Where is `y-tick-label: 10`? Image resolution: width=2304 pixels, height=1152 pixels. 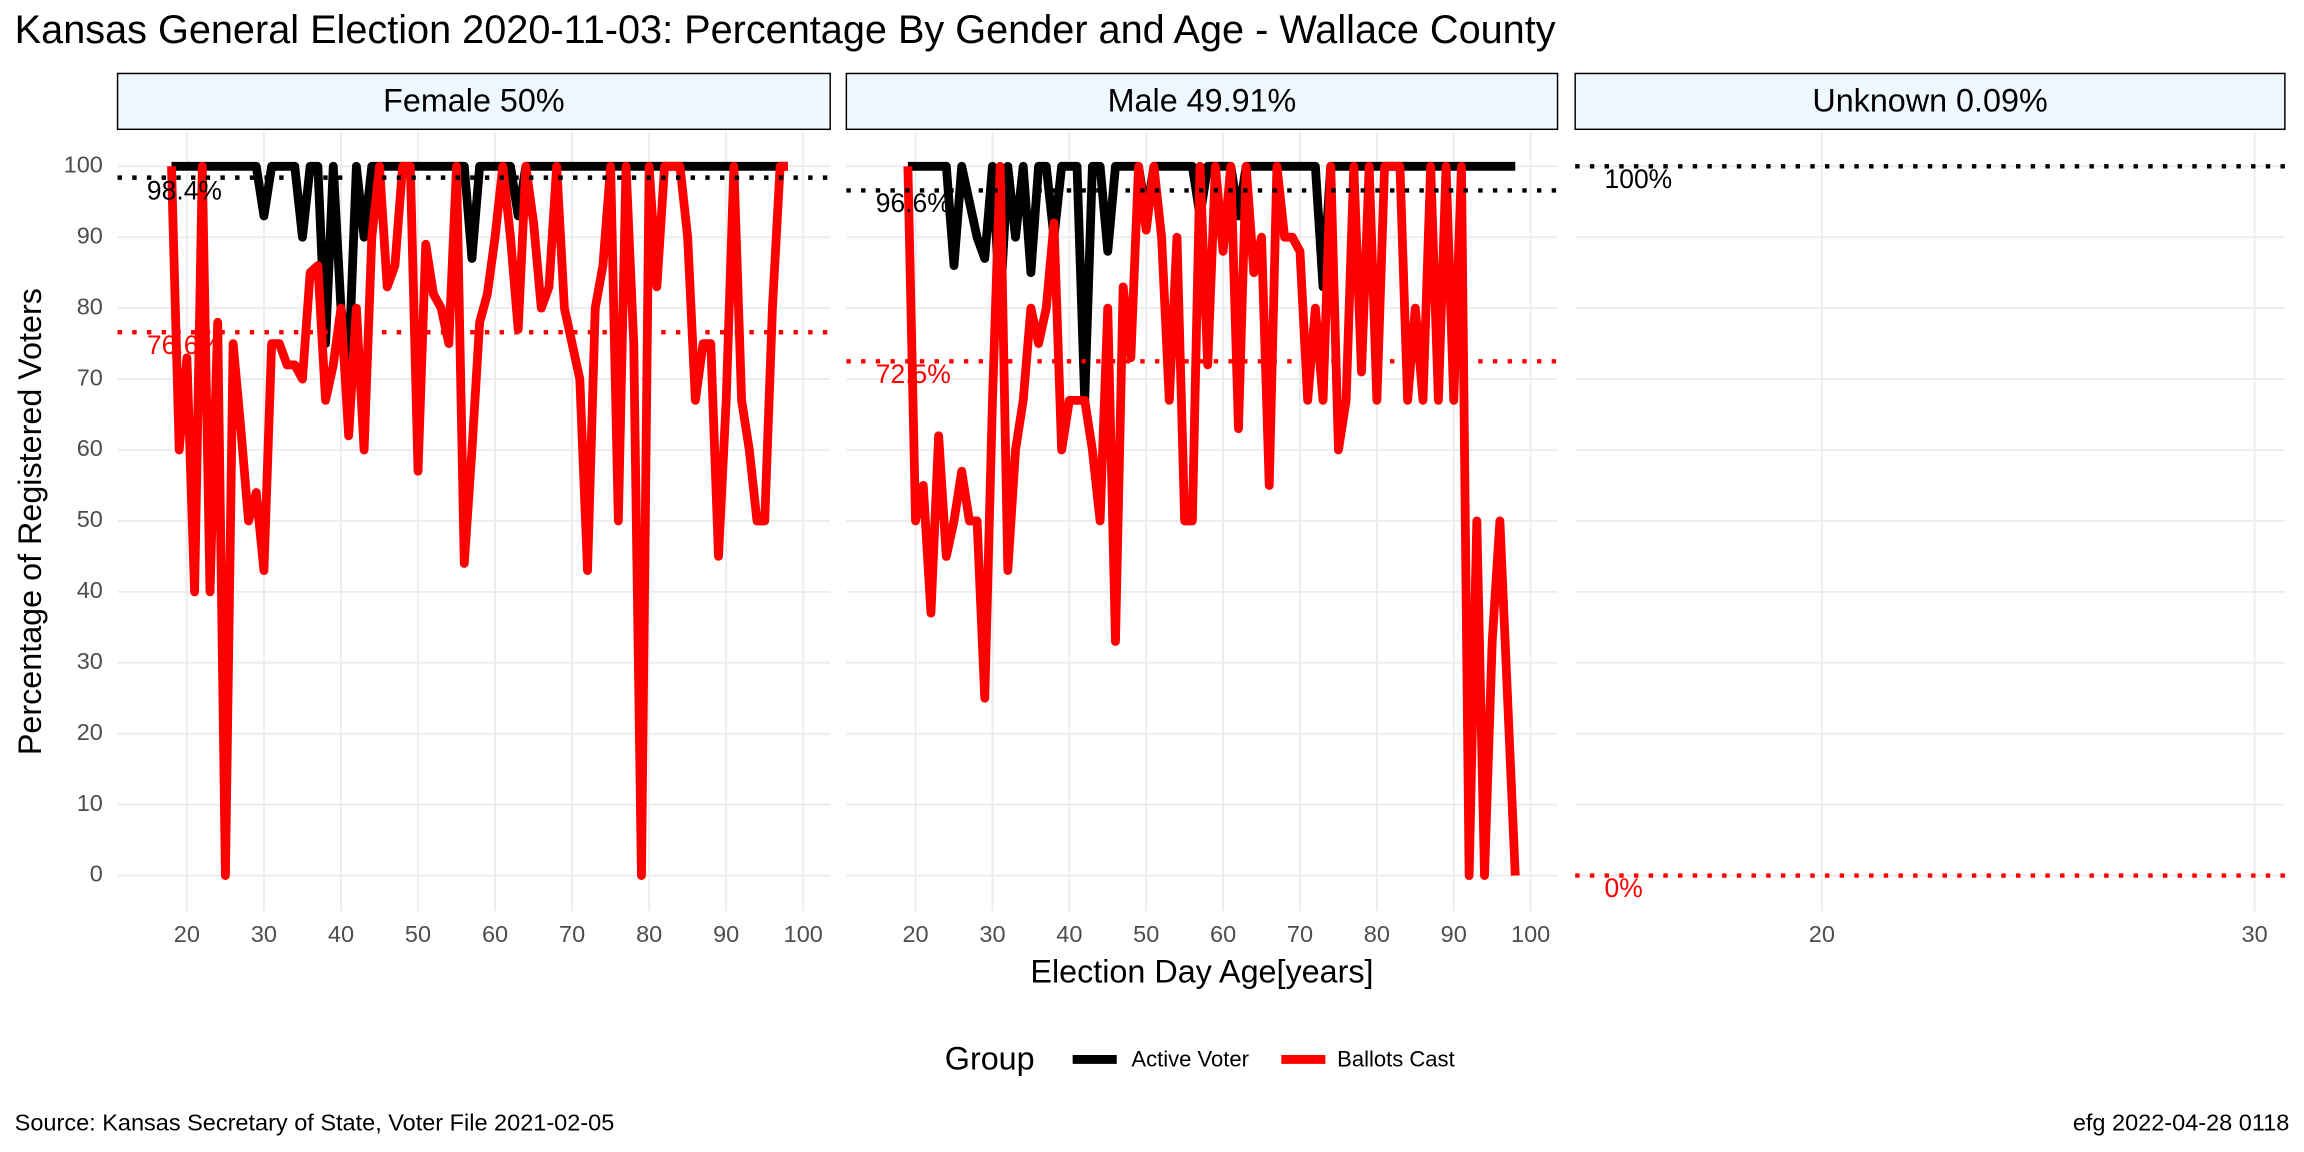 y-tick-label: 10 is located at coordinates (90, 803).